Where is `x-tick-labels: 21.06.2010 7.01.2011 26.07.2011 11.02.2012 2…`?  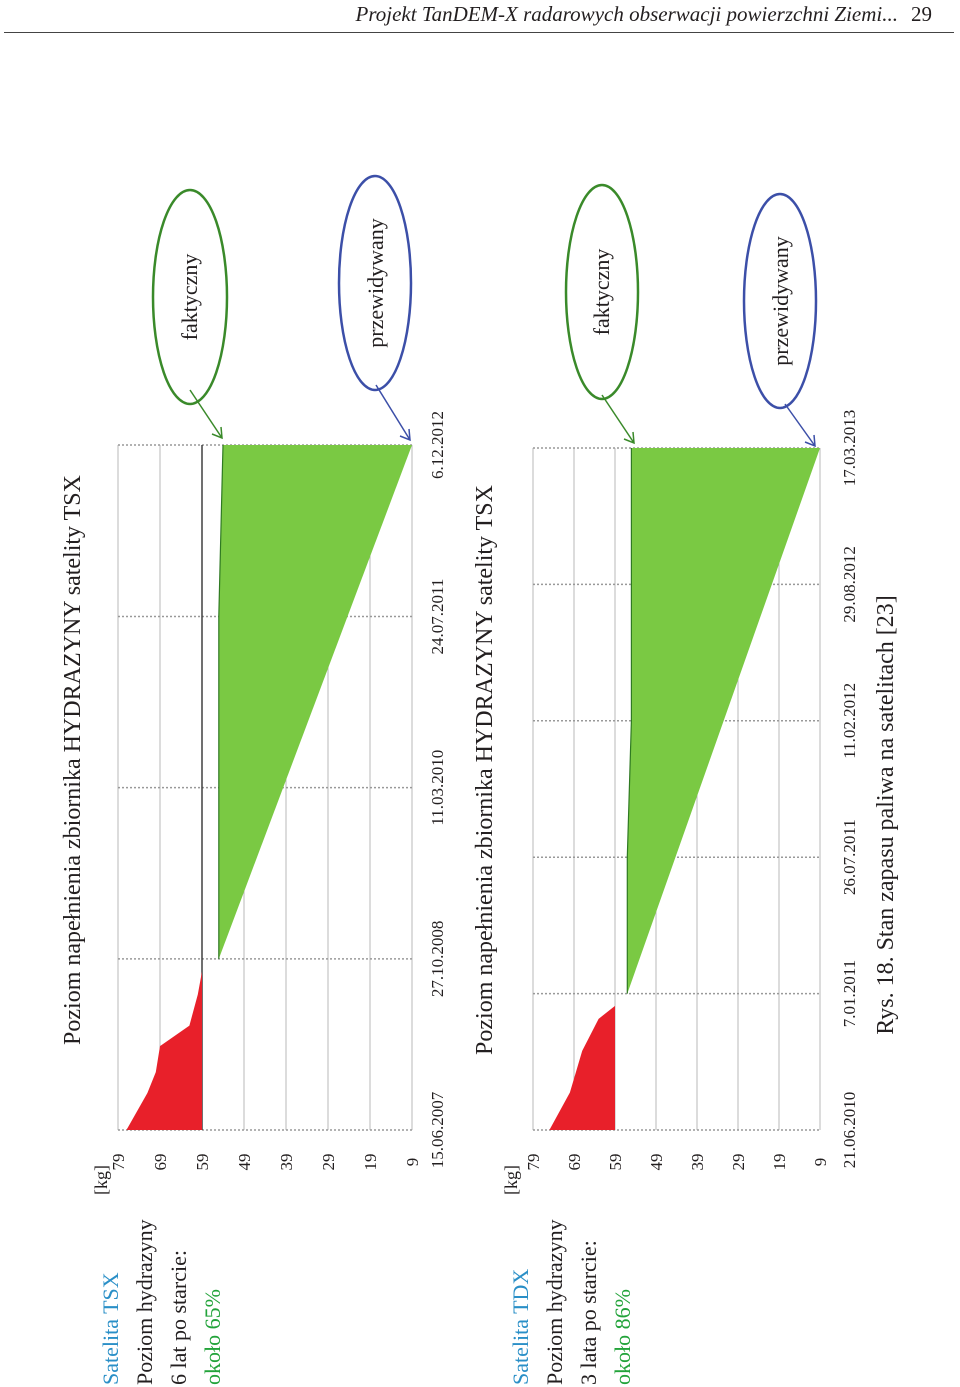 x-tick-labels: 21.06.2010 7.01.2011 26.07.2011 11.02.2012 2… is located at coordinates (849, 789).